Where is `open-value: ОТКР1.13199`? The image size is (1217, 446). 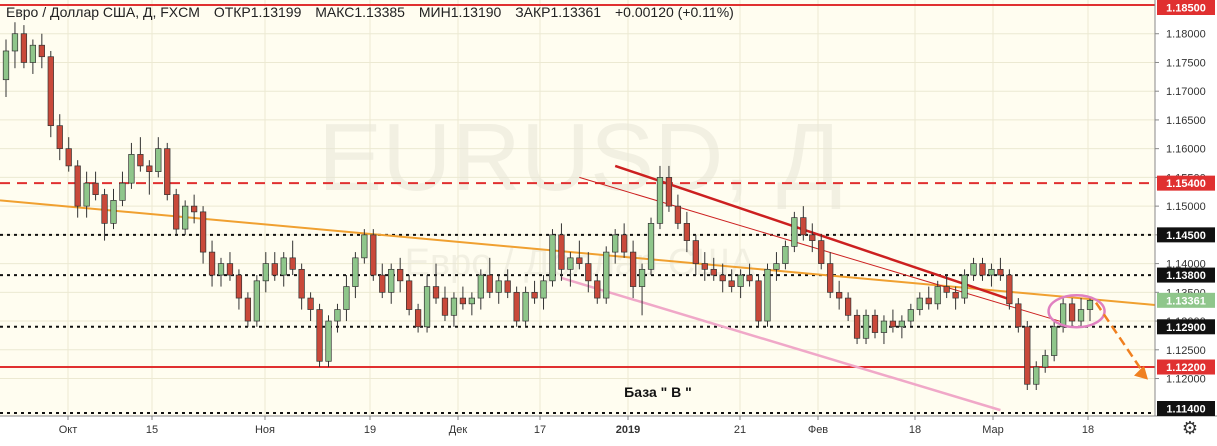 open-value: ОТКР1.13199 is located at coordinates (257, 12).